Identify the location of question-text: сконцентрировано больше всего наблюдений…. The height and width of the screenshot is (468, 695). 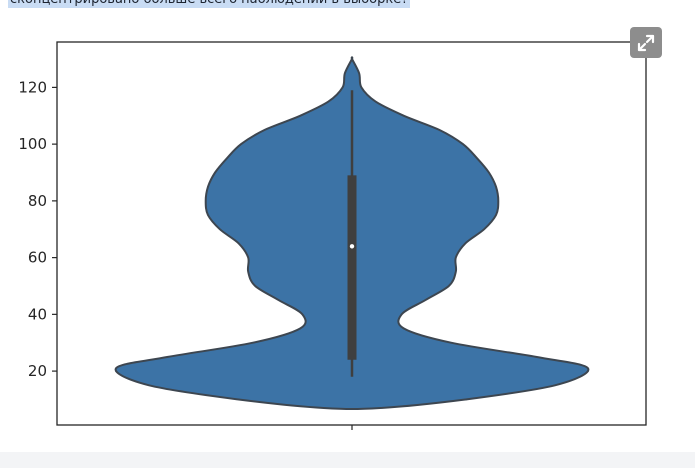
(209, 4).